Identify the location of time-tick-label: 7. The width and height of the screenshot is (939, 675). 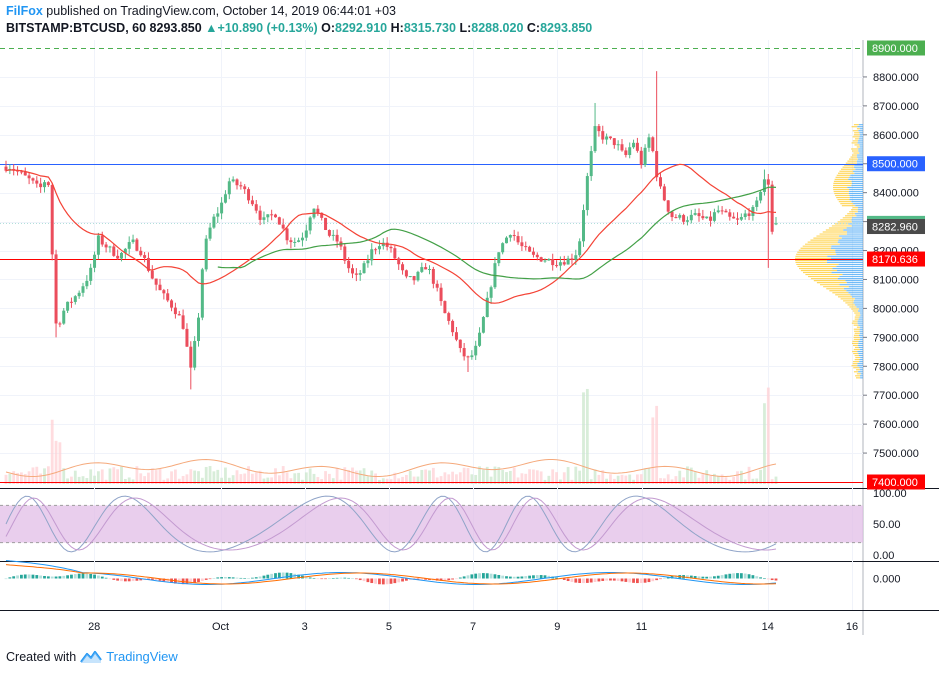
(473, 627).